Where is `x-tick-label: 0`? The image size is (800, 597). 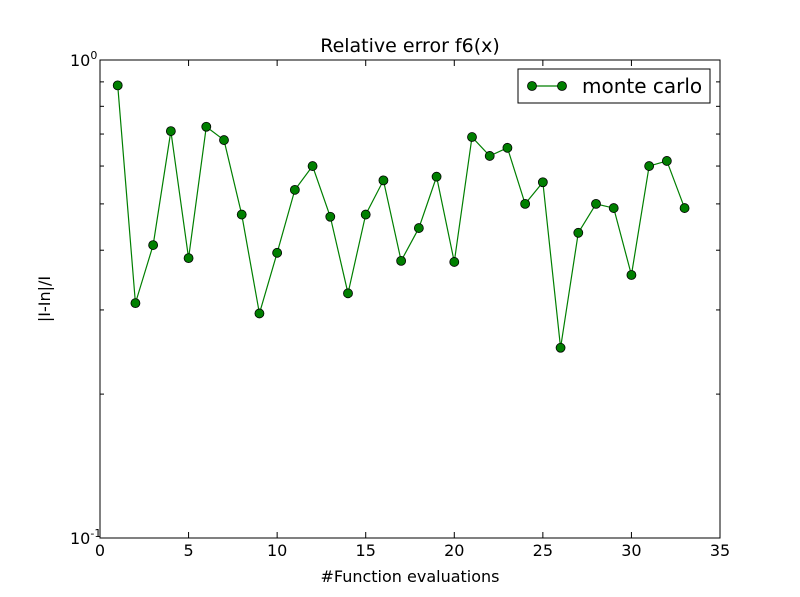
x-tick-label: 0 is located at coordinates (100, 550).